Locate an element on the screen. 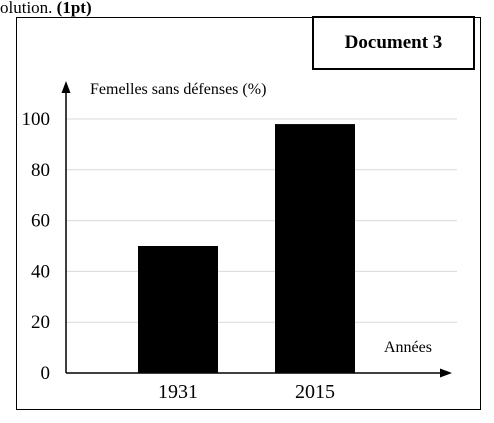  x-axis-title: Années is located at coordinates (408, 347).